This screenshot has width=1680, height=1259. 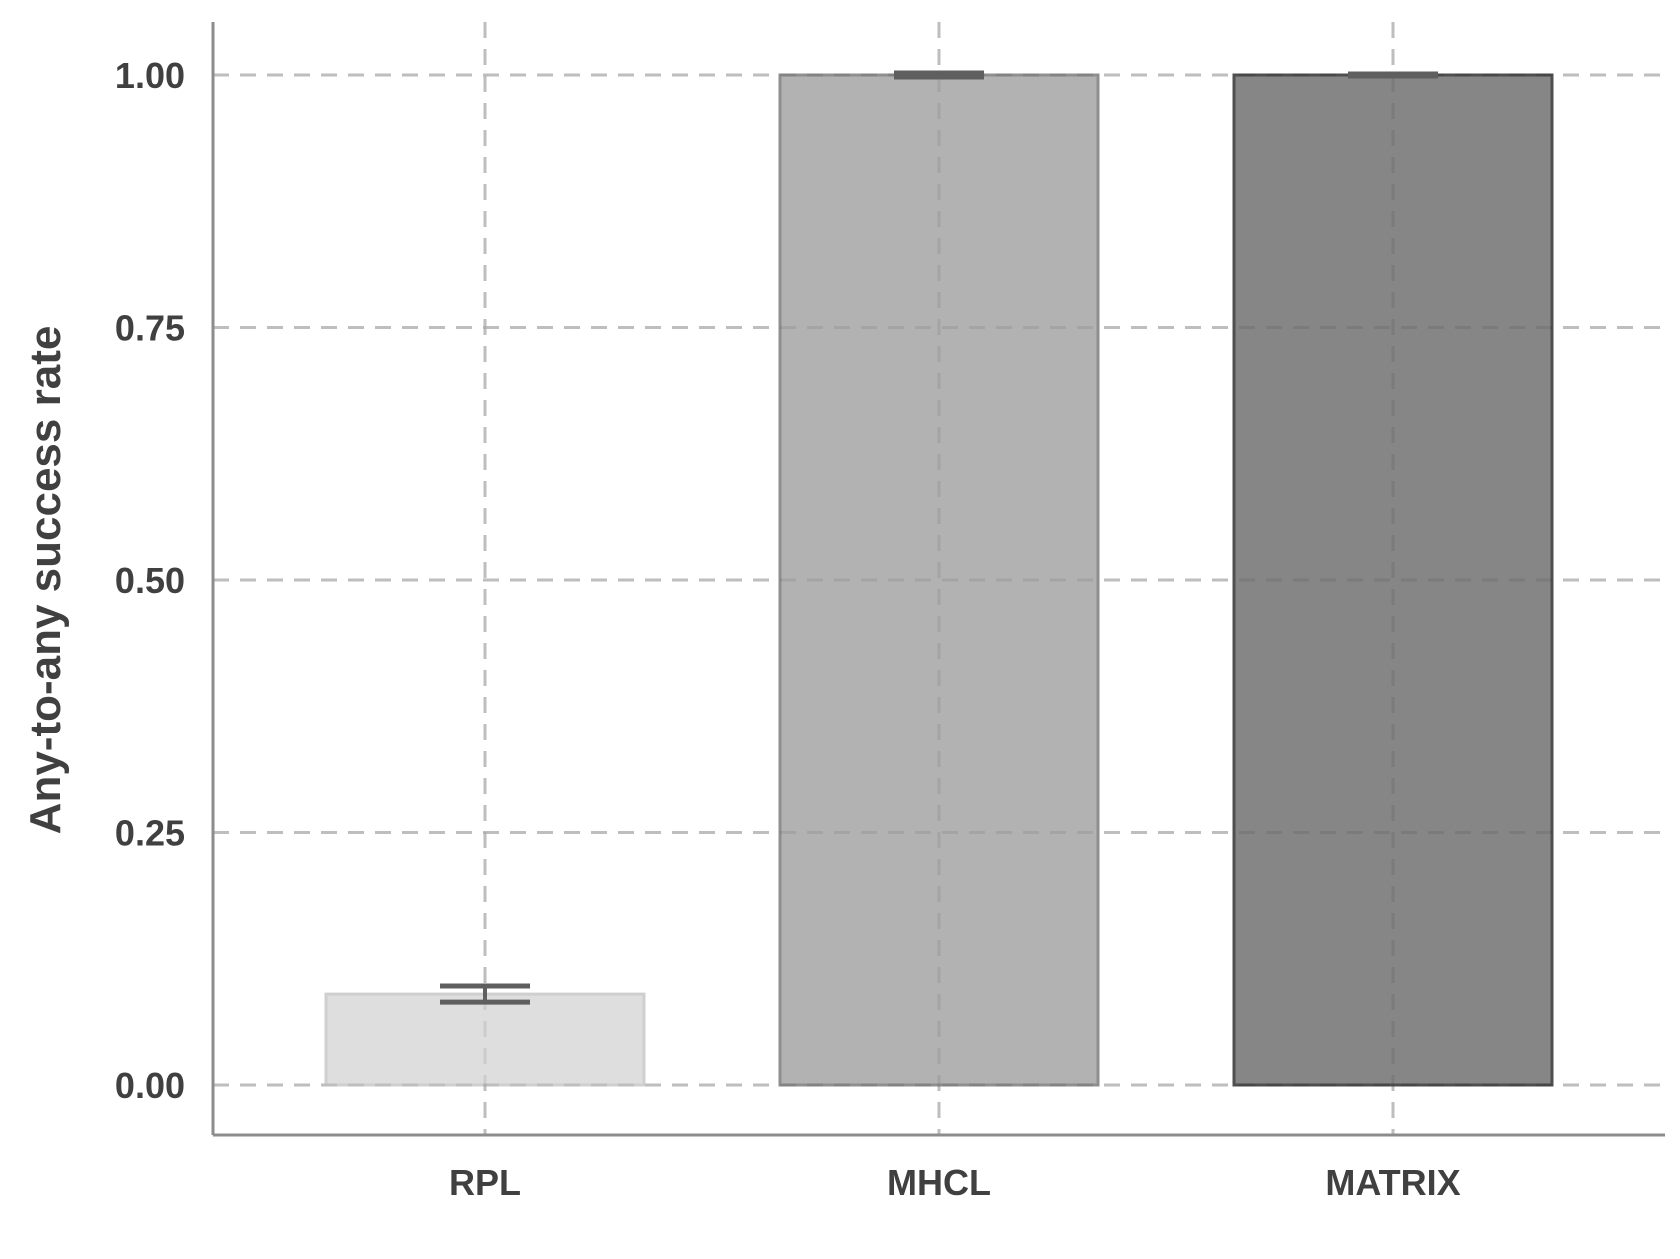 I want to click on x-tick-label: RPL, so click(x=485, y=1182).